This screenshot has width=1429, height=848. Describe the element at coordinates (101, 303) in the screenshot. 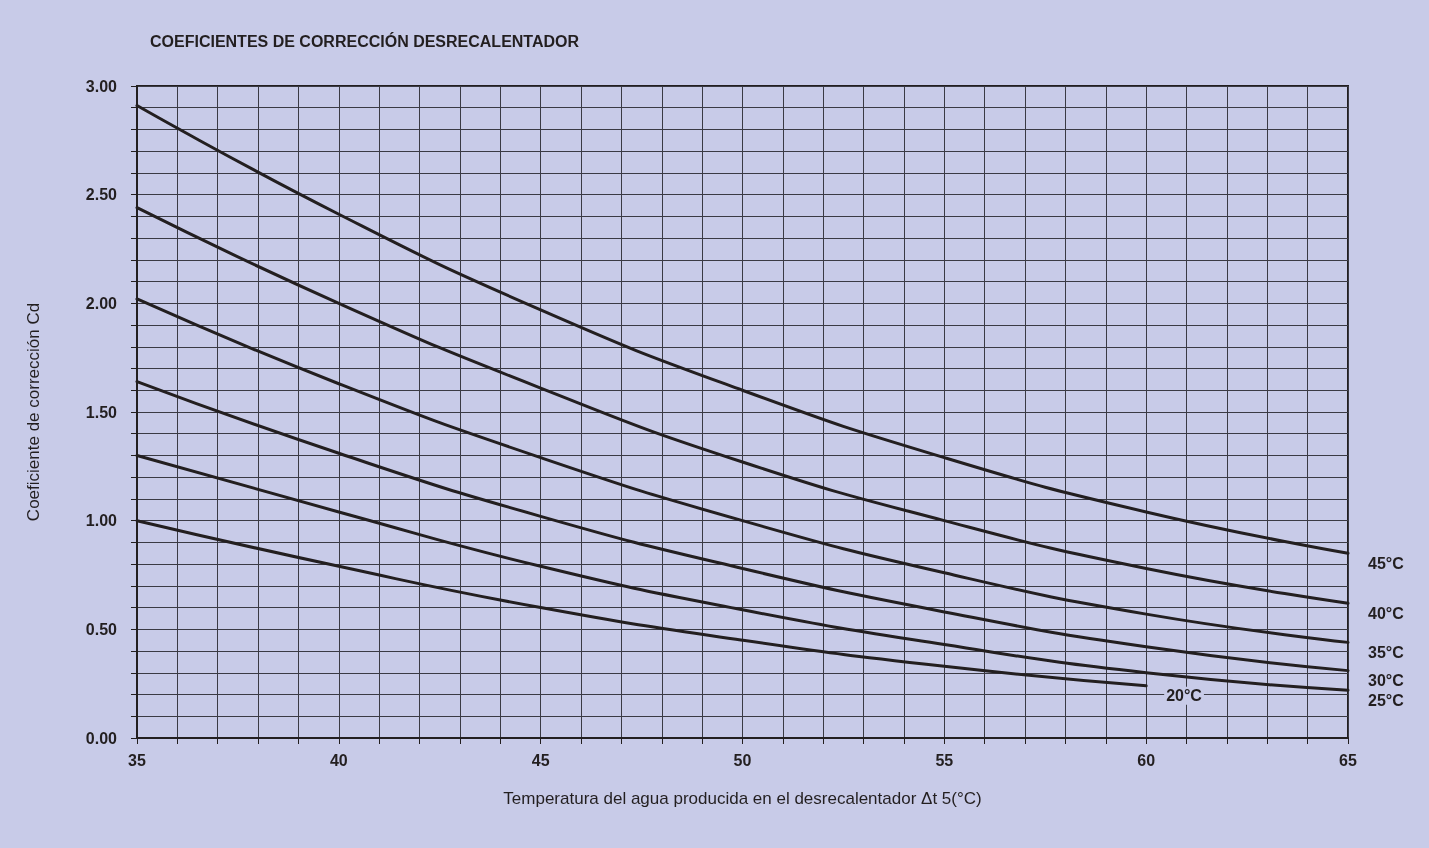

I see `y-tick-label: 2.00` at that location.